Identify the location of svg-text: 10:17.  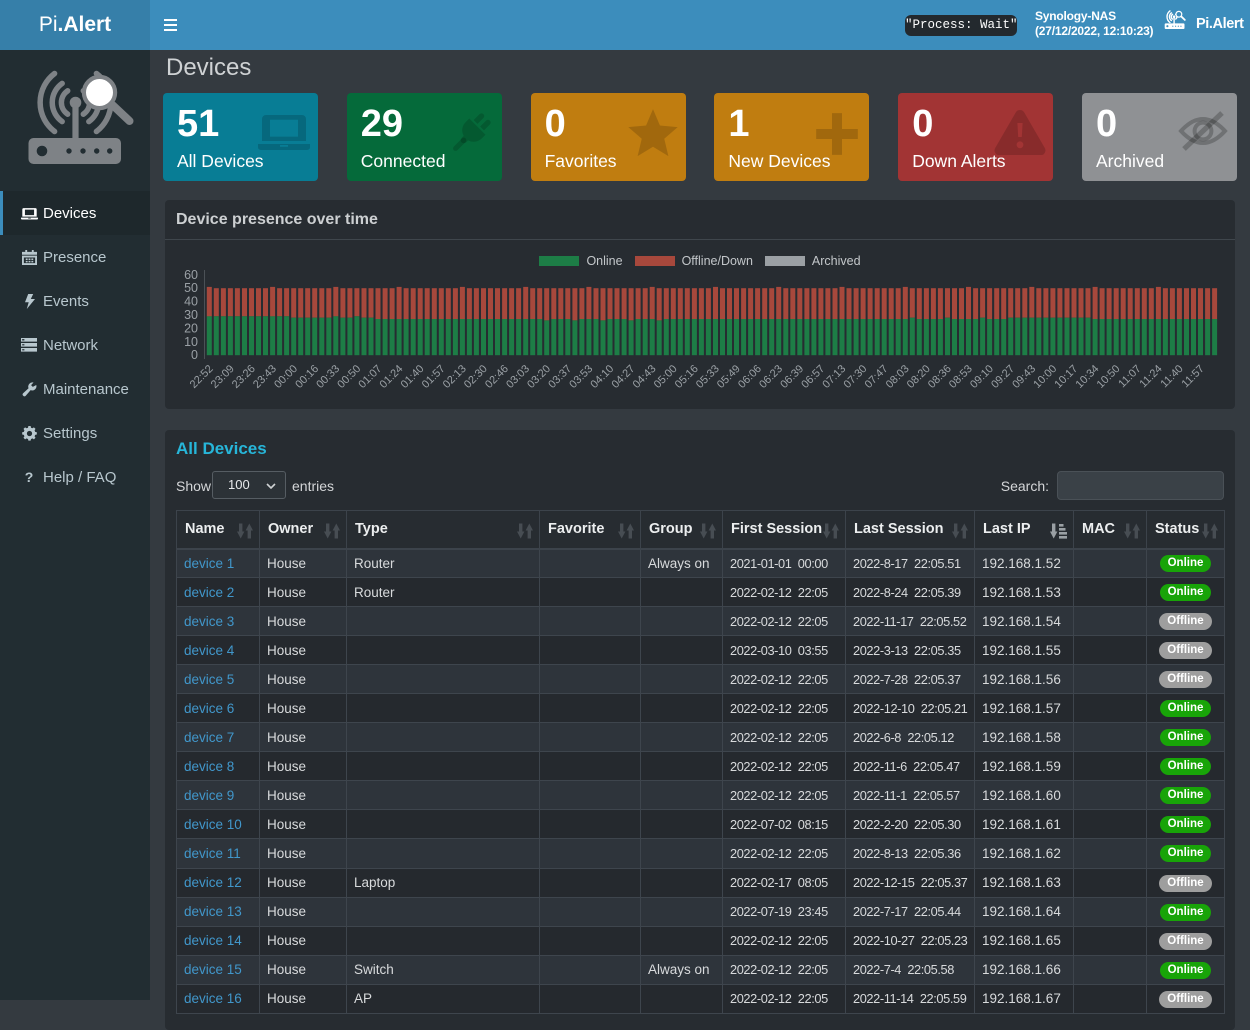
(1066, 377).